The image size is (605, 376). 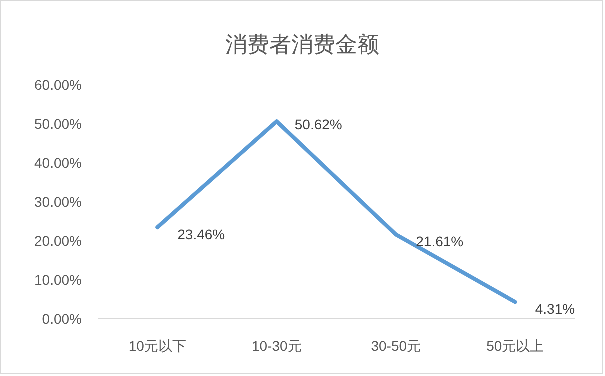 I want to click on data-label: 23.46%, so click(x=202, y=234).